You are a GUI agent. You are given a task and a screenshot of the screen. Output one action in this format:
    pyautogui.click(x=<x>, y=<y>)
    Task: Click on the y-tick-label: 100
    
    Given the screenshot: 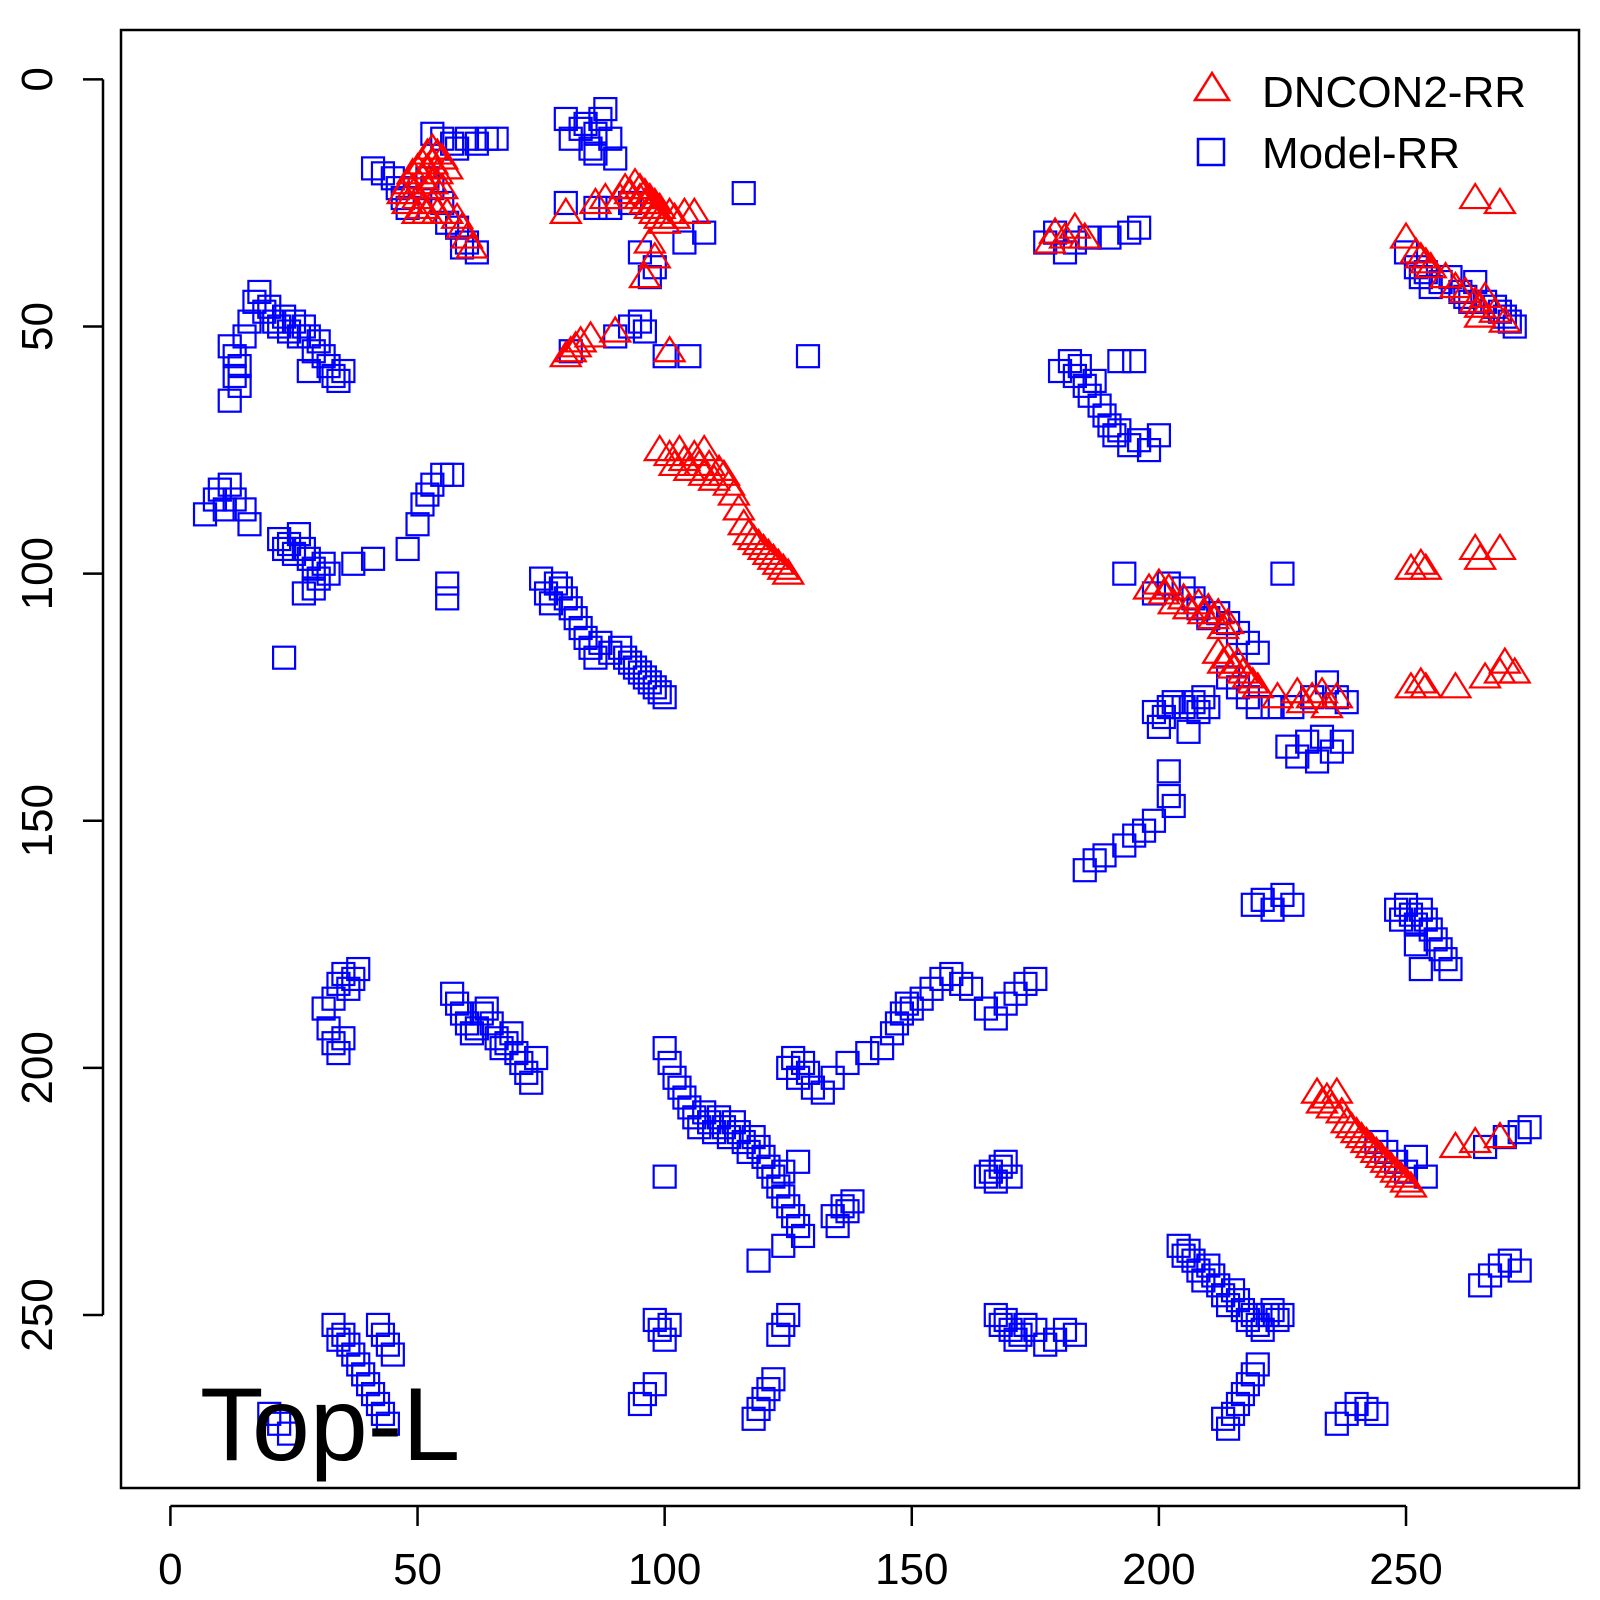 What is the action you would take?
    pyautogui.click(x=37, y=573)
    